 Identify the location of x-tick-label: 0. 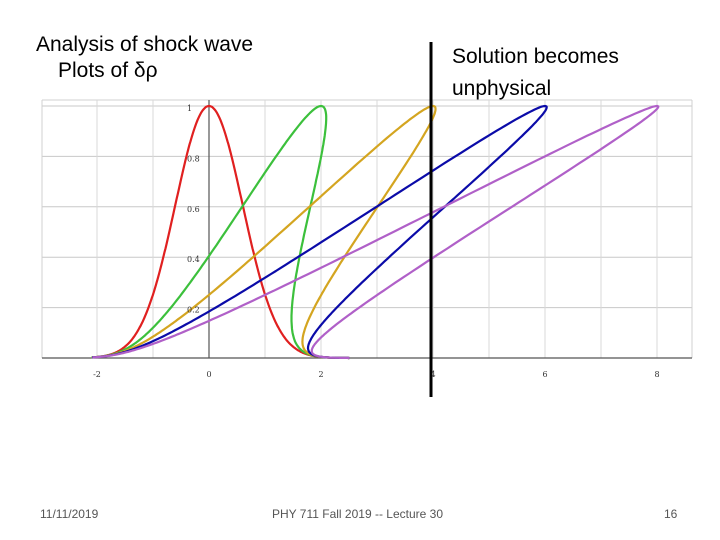
(208, 374).